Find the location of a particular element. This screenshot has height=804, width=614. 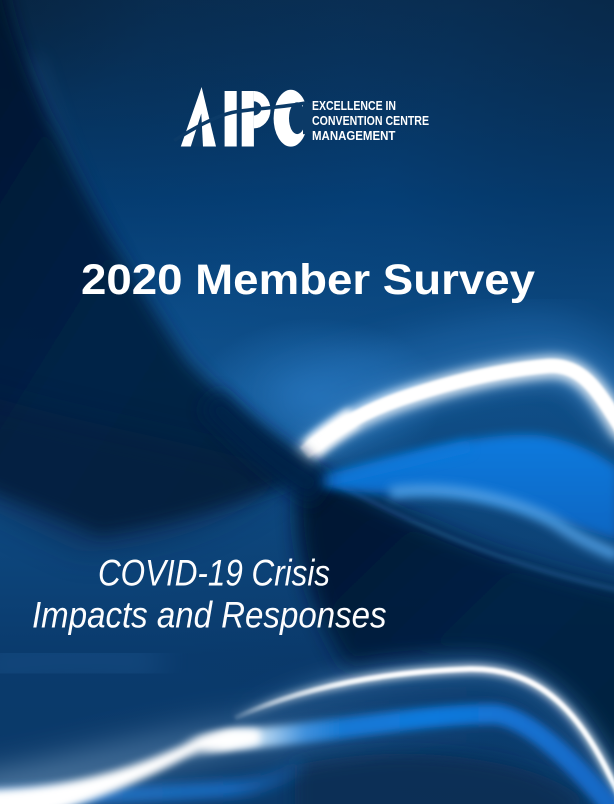

svg-text: EXCELLENCE IN is located at coordinates (354, 105).